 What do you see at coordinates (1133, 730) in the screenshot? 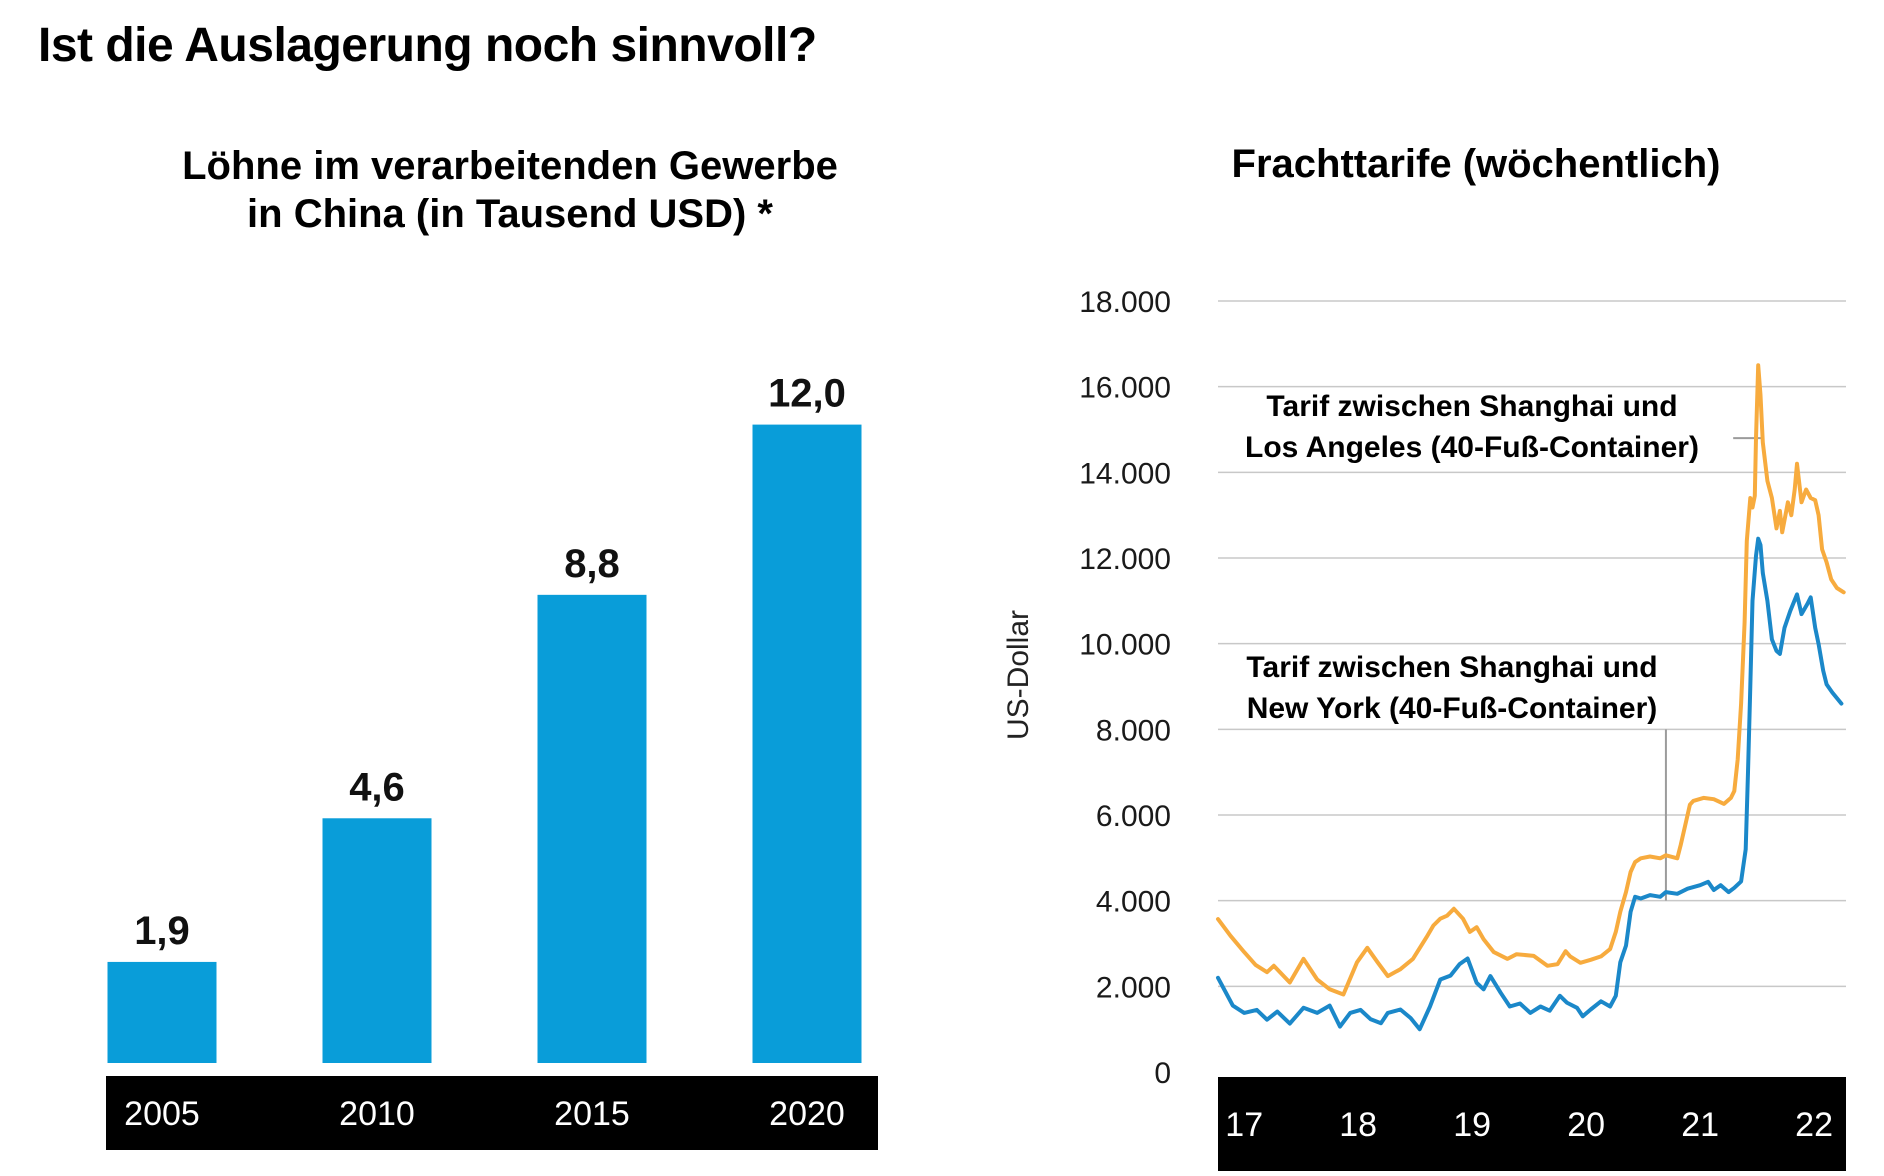
I see `y-tick-label: 8.000` at bounding box center [1133, 730].